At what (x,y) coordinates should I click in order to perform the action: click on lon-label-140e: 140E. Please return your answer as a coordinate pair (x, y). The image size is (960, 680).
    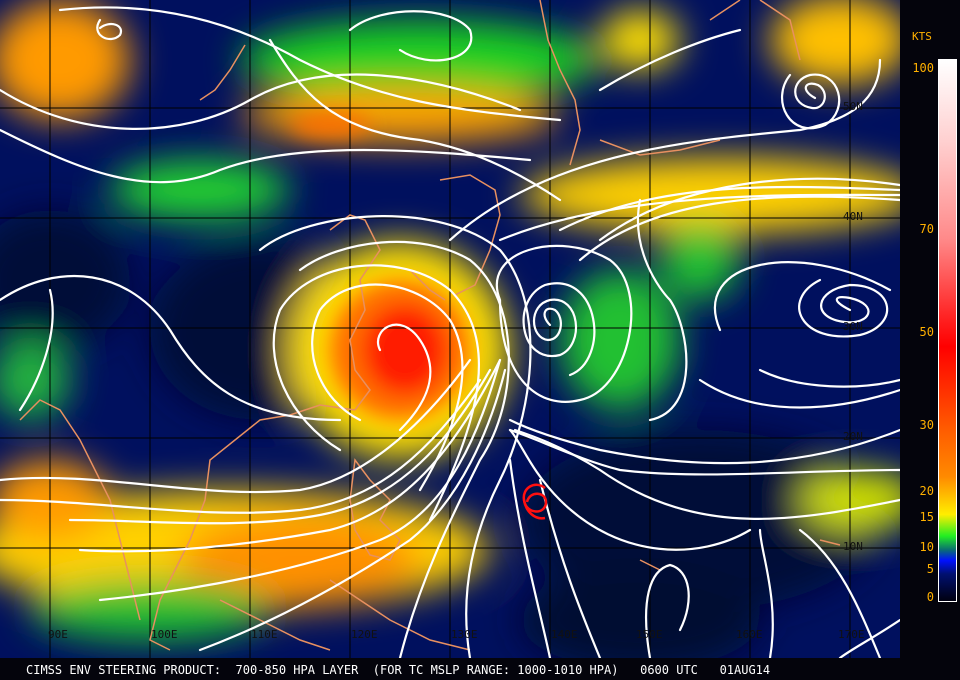
    Looking at the image, I should click on (564, 634).